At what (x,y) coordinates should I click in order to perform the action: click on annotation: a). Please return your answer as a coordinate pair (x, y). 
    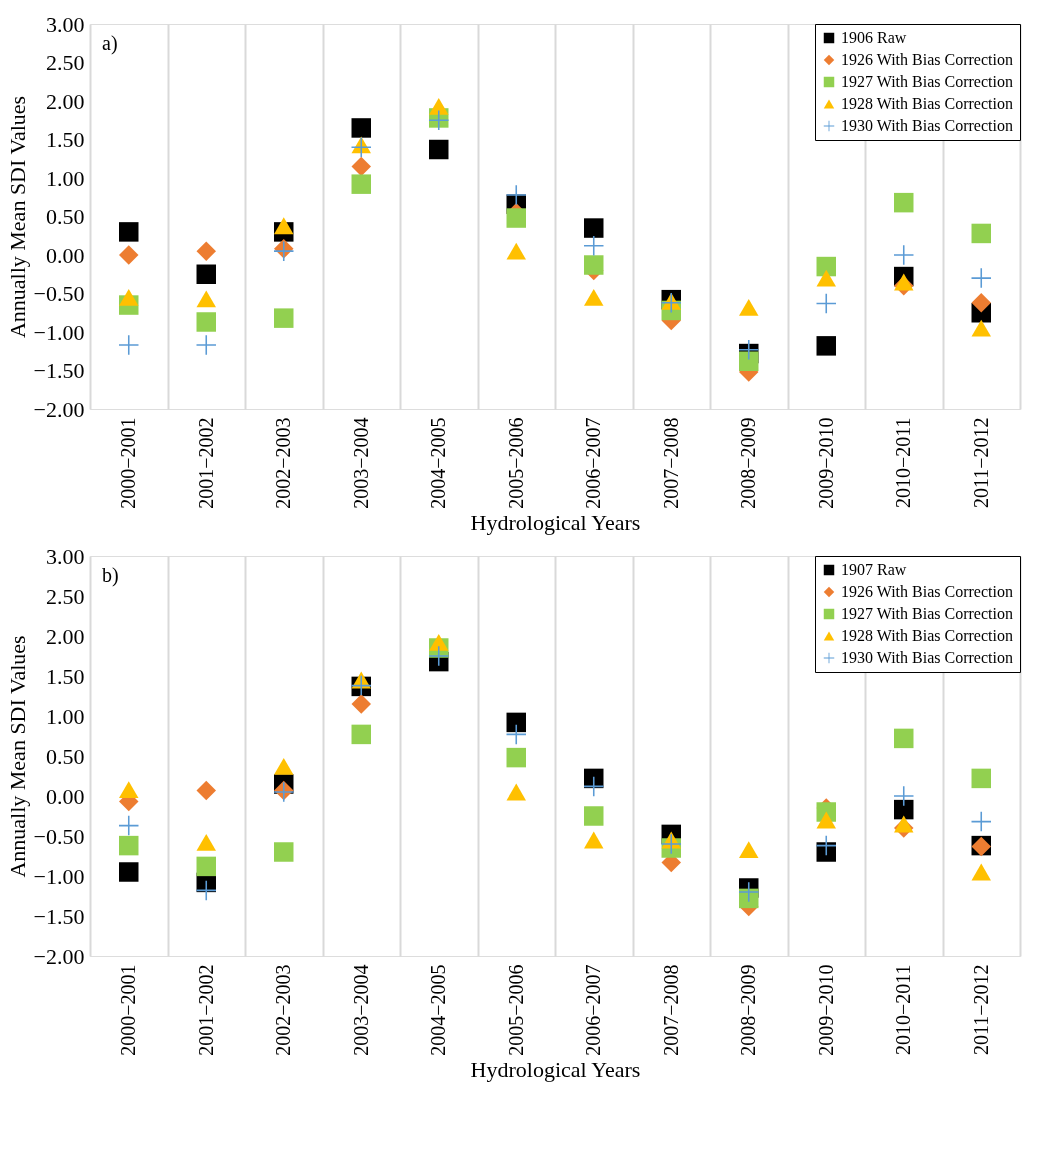
    Looking at the image, I should click on (110, 43).